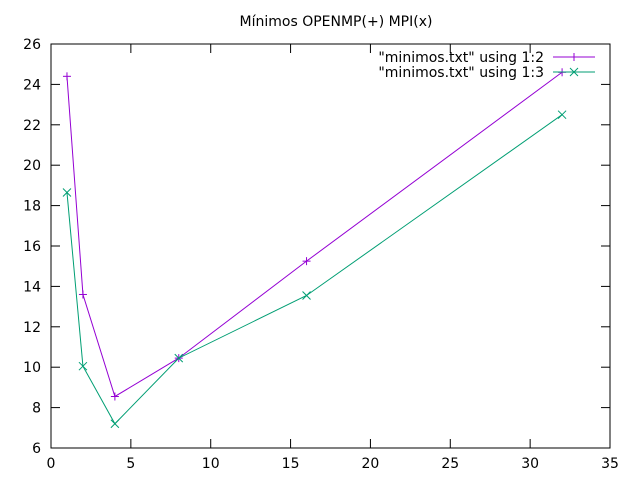 This screenshot has height=484, width=640. I want to click on y-tick-label: 20, so click(32, 166).